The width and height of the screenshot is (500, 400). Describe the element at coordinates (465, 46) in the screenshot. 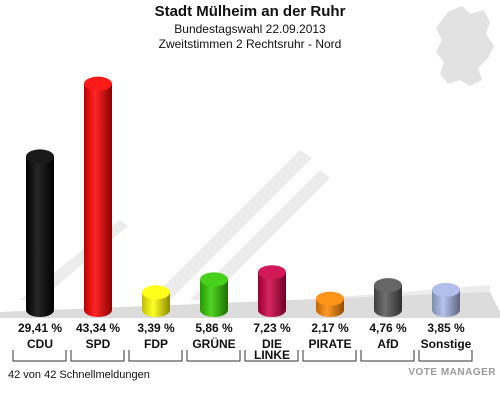

I see `germany-map-icon` at that location.